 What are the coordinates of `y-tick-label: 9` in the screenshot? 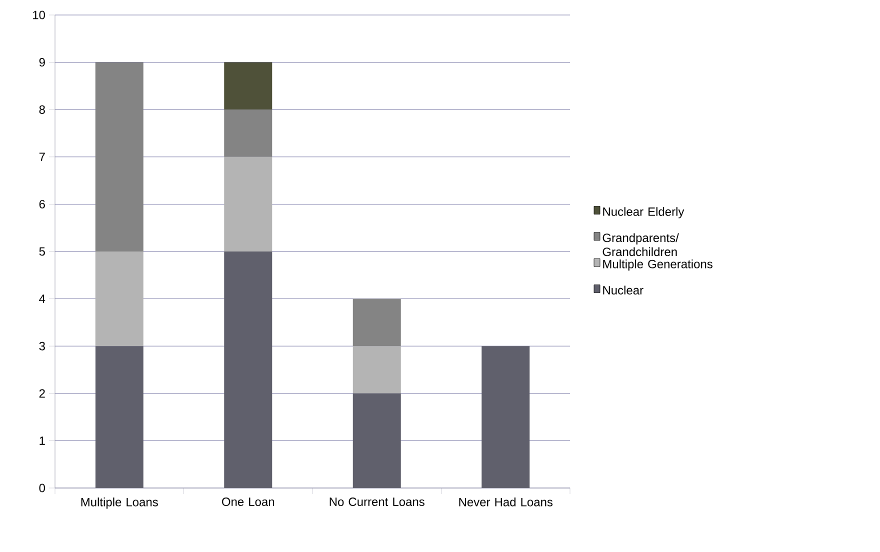 It's located at (42, 62).